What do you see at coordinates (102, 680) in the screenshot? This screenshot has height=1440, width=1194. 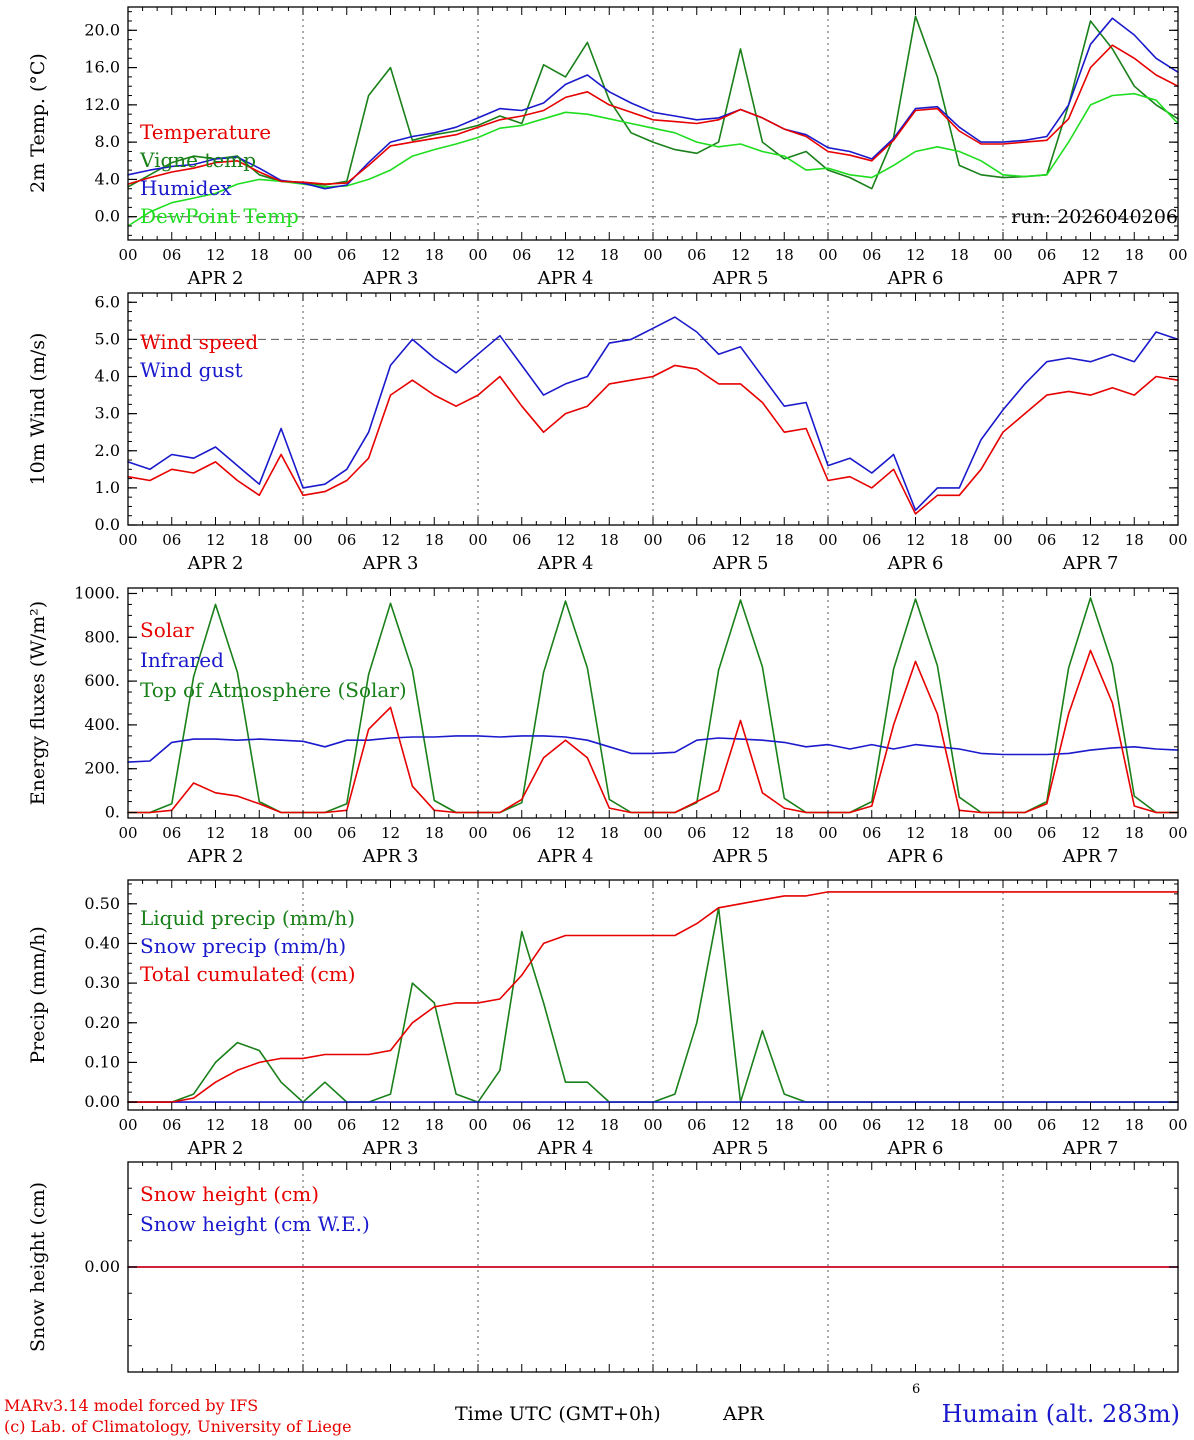 I see `svg-text: 600.` at bounding box center [102, 680].